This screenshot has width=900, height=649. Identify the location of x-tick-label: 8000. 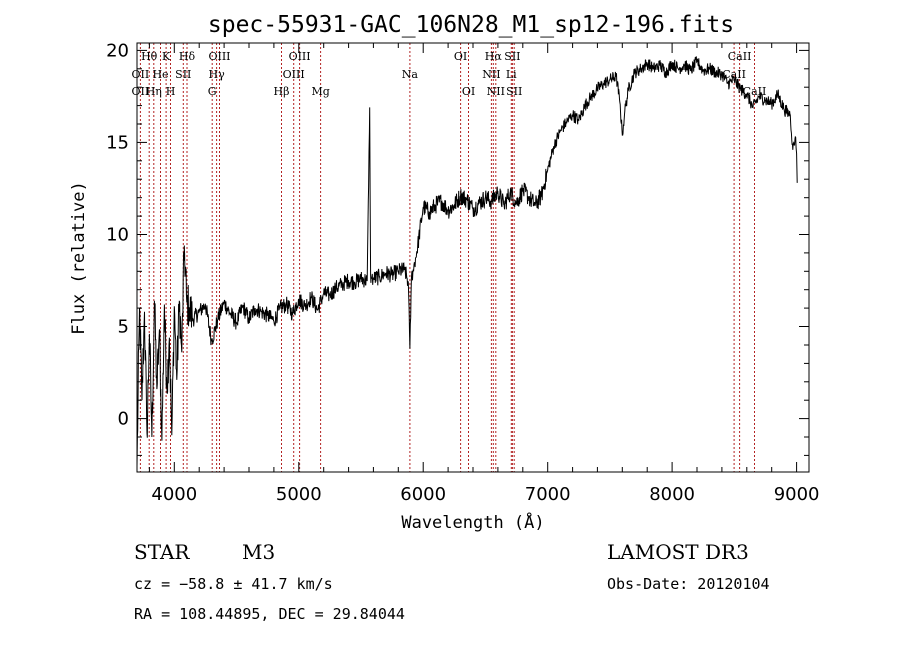
(672, 494).